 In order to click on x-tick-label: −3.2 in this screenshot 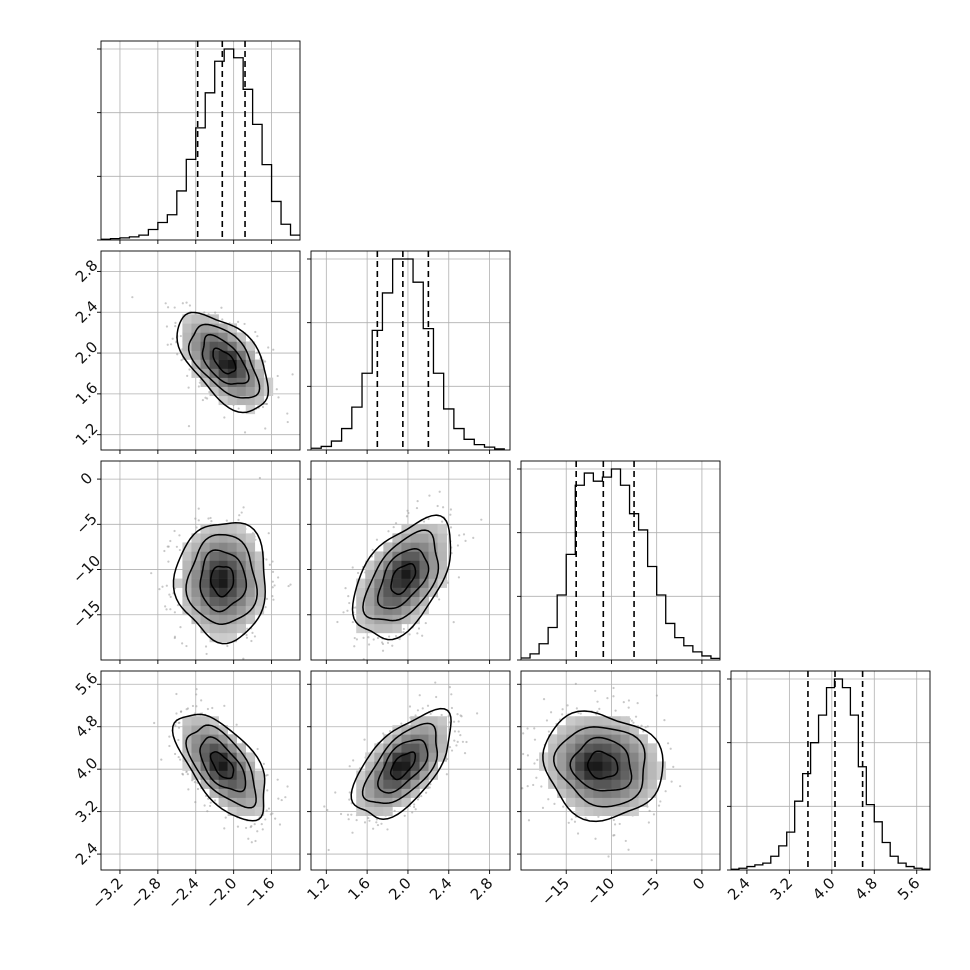, I will do `click(107, 893)`.